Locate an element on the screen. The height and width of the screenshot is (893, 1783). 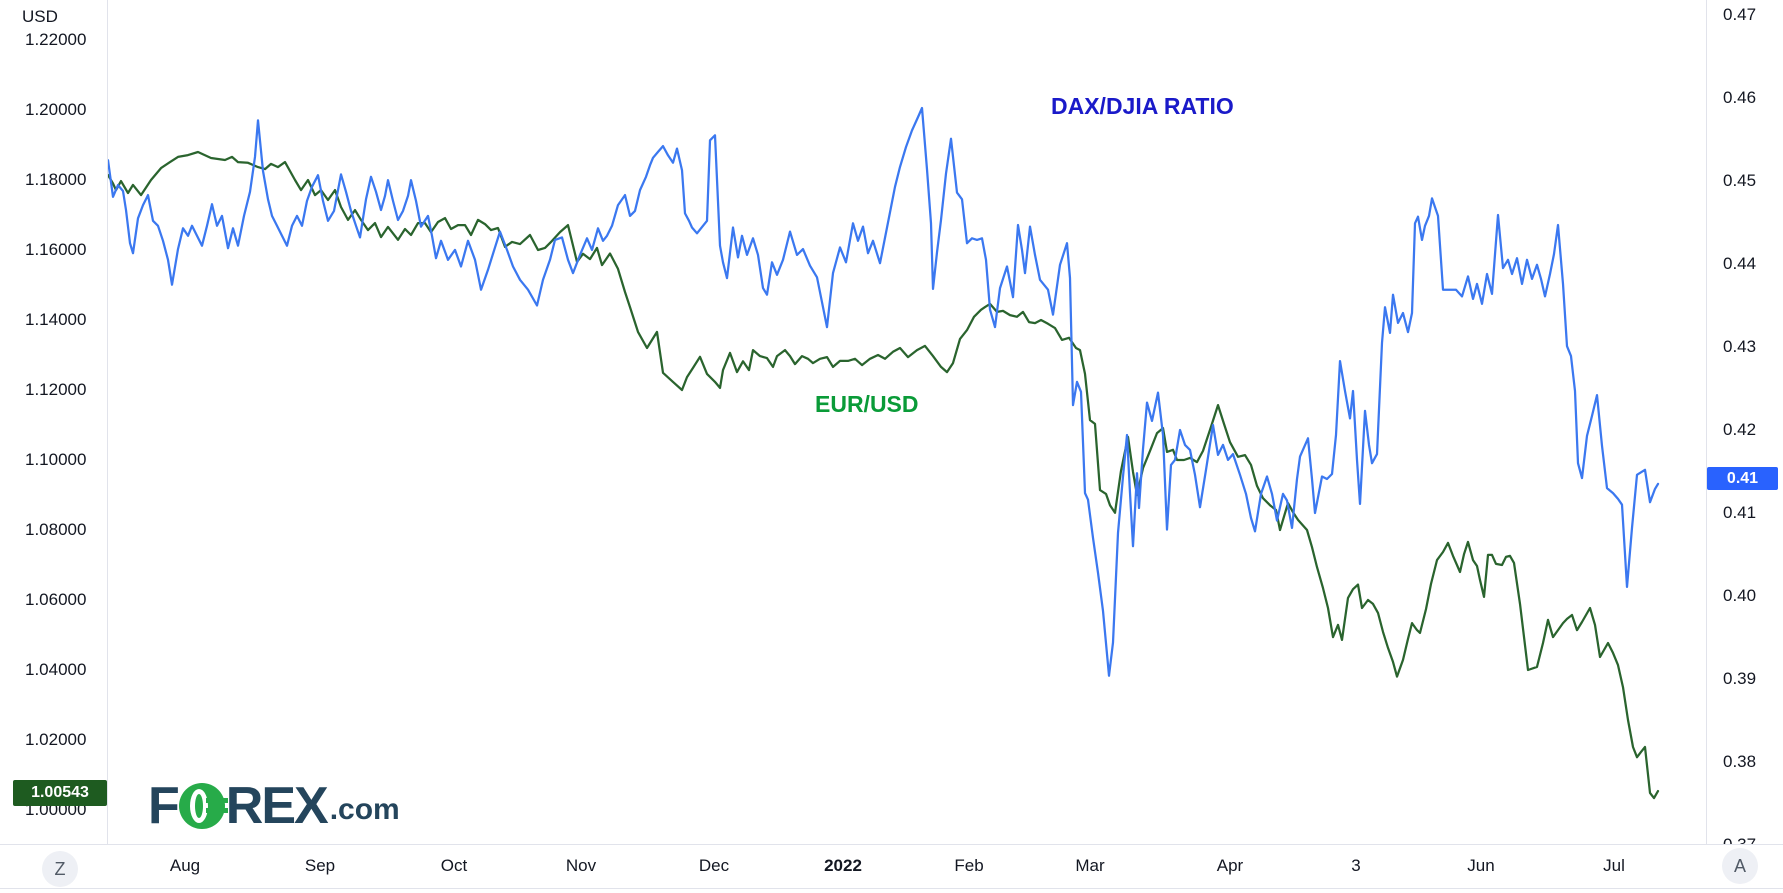
axis-tick-label: 0.40 is located at coordinates (1740, 595).